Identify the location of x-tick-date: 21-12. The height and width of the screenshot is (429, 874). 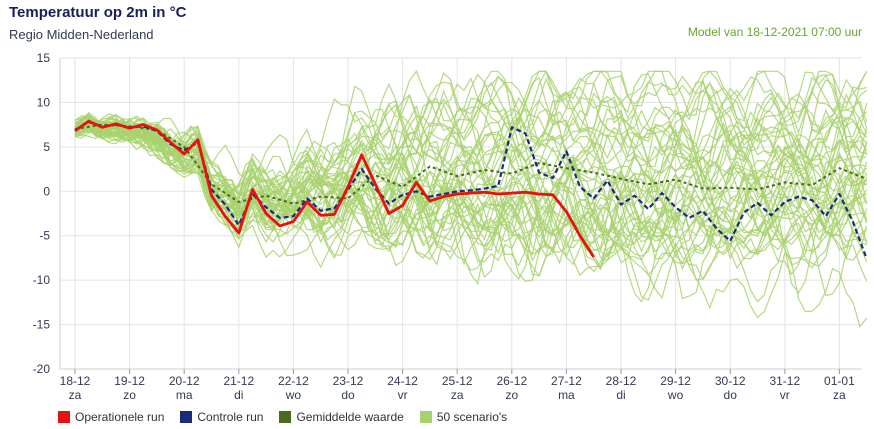
(238, 381).